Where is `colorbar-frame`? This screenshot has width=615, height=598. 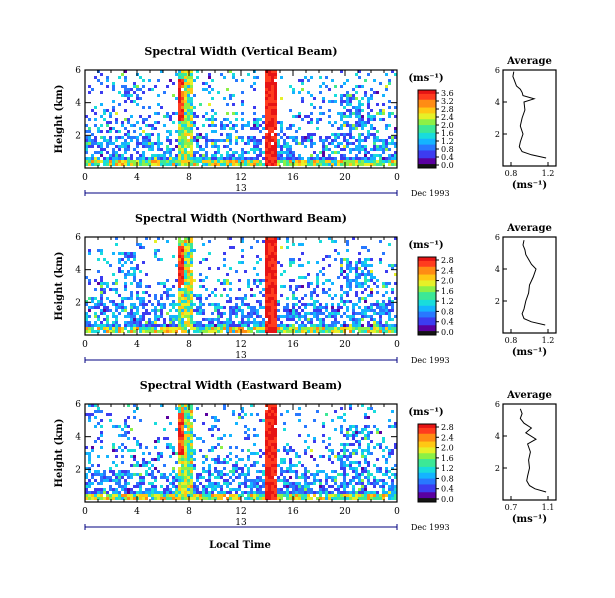
colorbar-frame is located at coordinates (427, 296).